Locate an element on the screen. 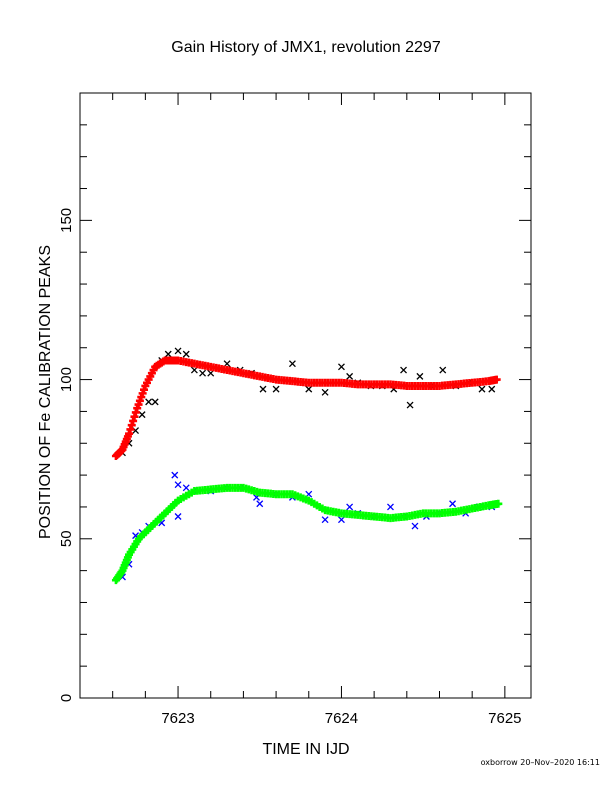  y-tick-label: 50 is located at coordinates (66, 538).